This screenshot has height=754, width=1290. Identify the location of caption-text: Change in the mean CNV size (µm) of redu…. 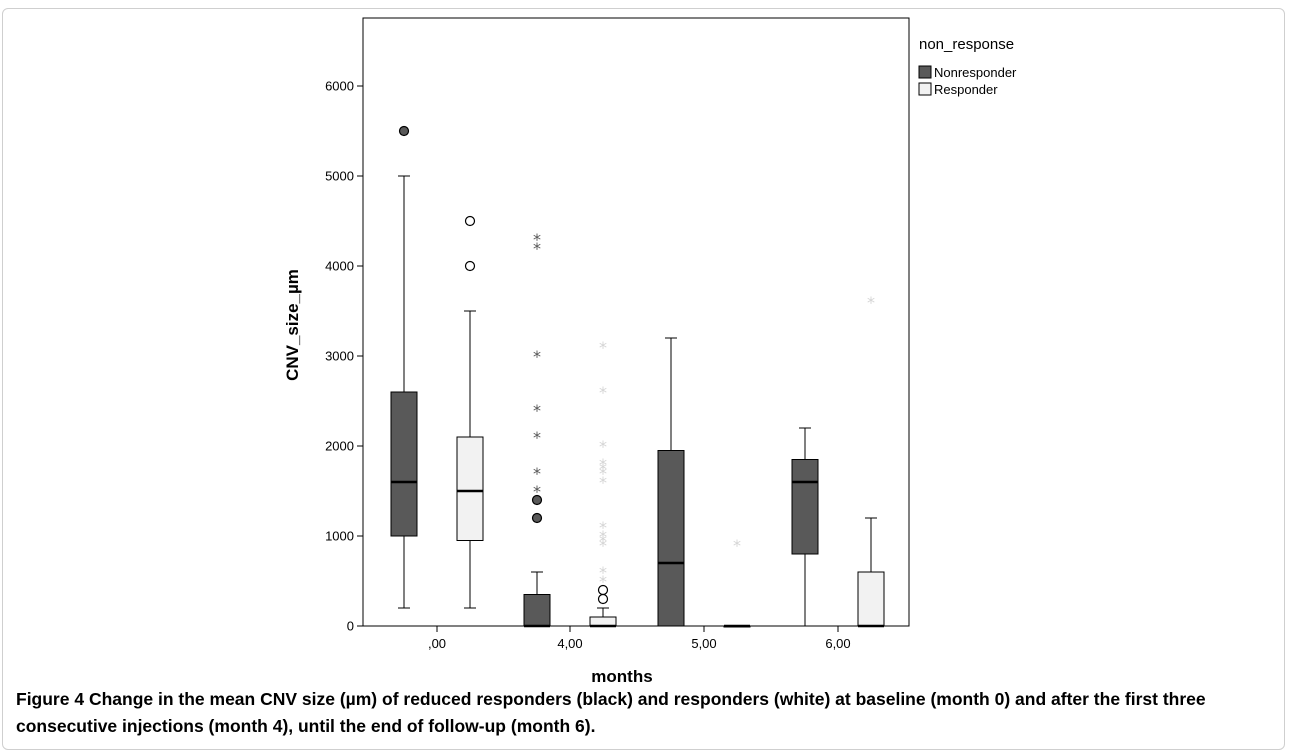
(611, 712).